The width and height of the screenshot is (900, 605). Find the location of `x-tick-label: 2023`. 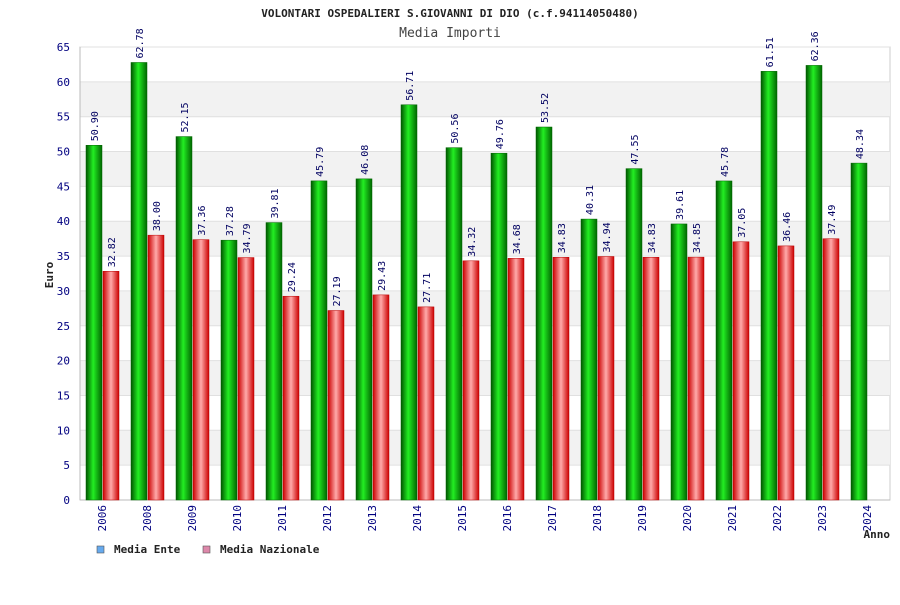

x-tick-label: 2023 is located at coordinates (822, 518).